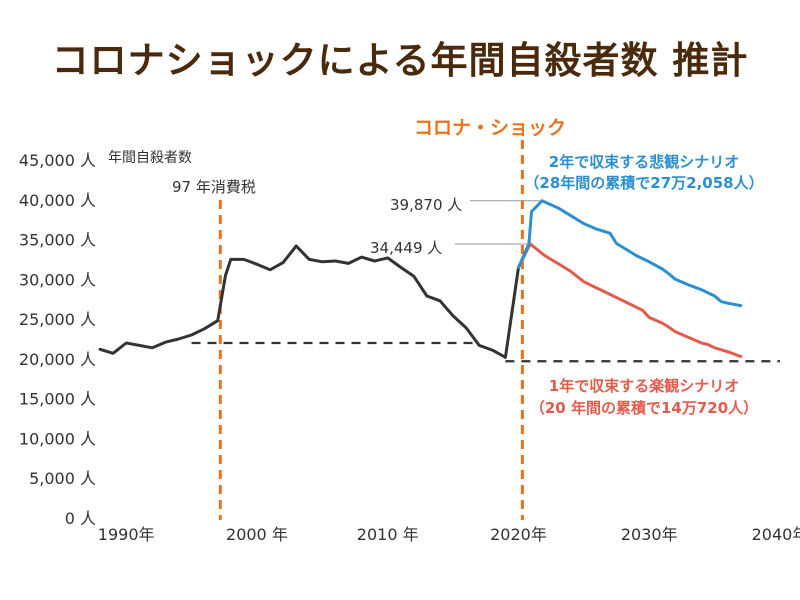 This screenshot has width=800, height=600. I want to click on peak-label-pessimistic: 39,870 人, so click(426, 205).